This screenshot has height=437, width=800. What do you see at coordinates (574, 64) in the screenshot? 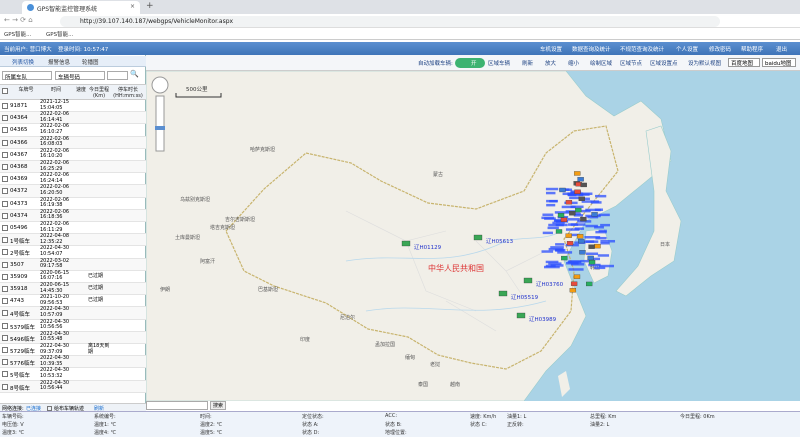
I see `toolbar-item: 缩小` at bounding box center [574, 64].